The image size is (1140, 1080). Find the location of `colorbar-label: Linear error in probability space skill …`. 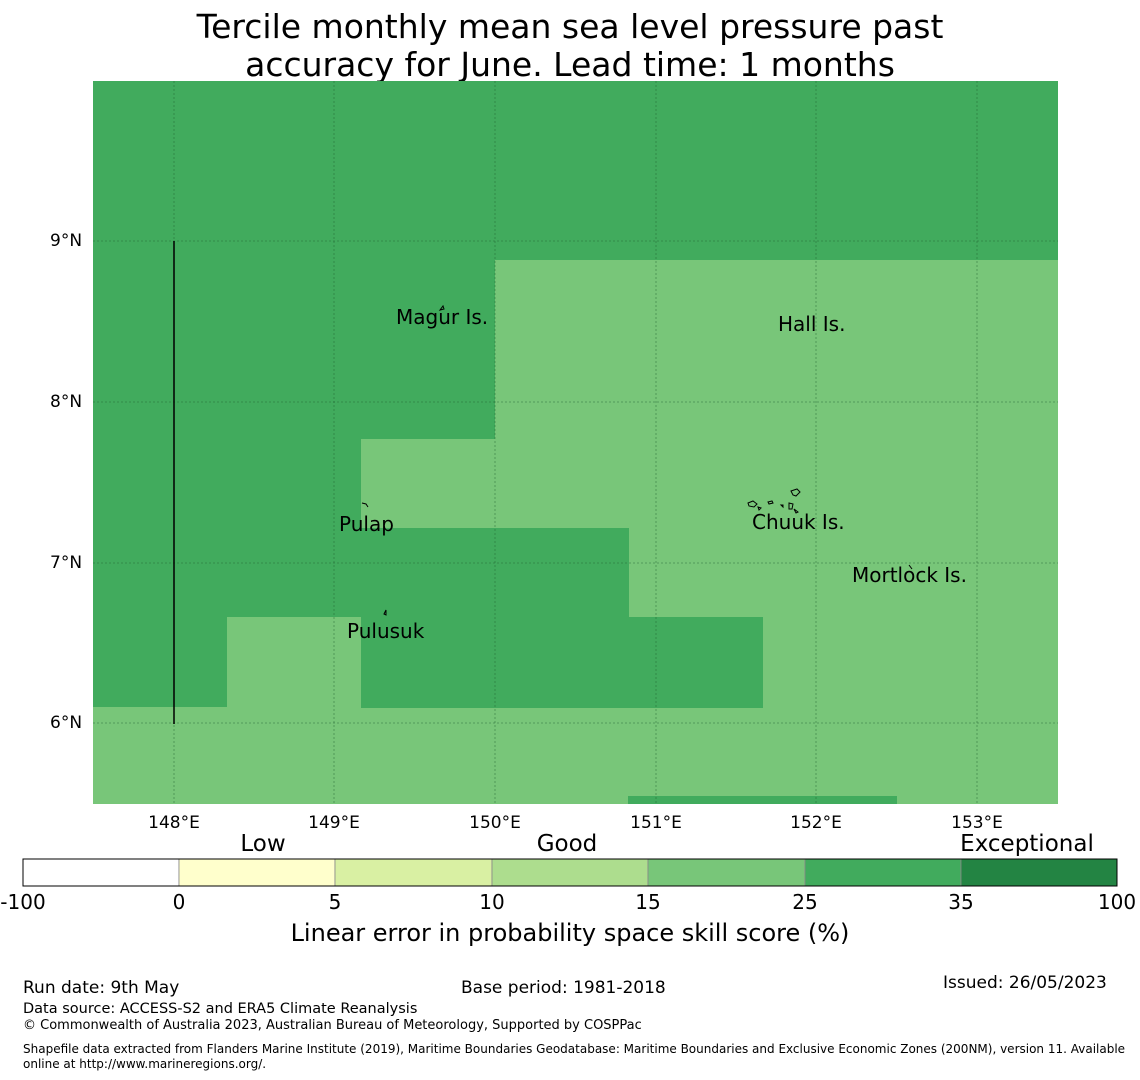

colorbar-label: Linear error in probability space skill … is located at coordinates (570, 933).